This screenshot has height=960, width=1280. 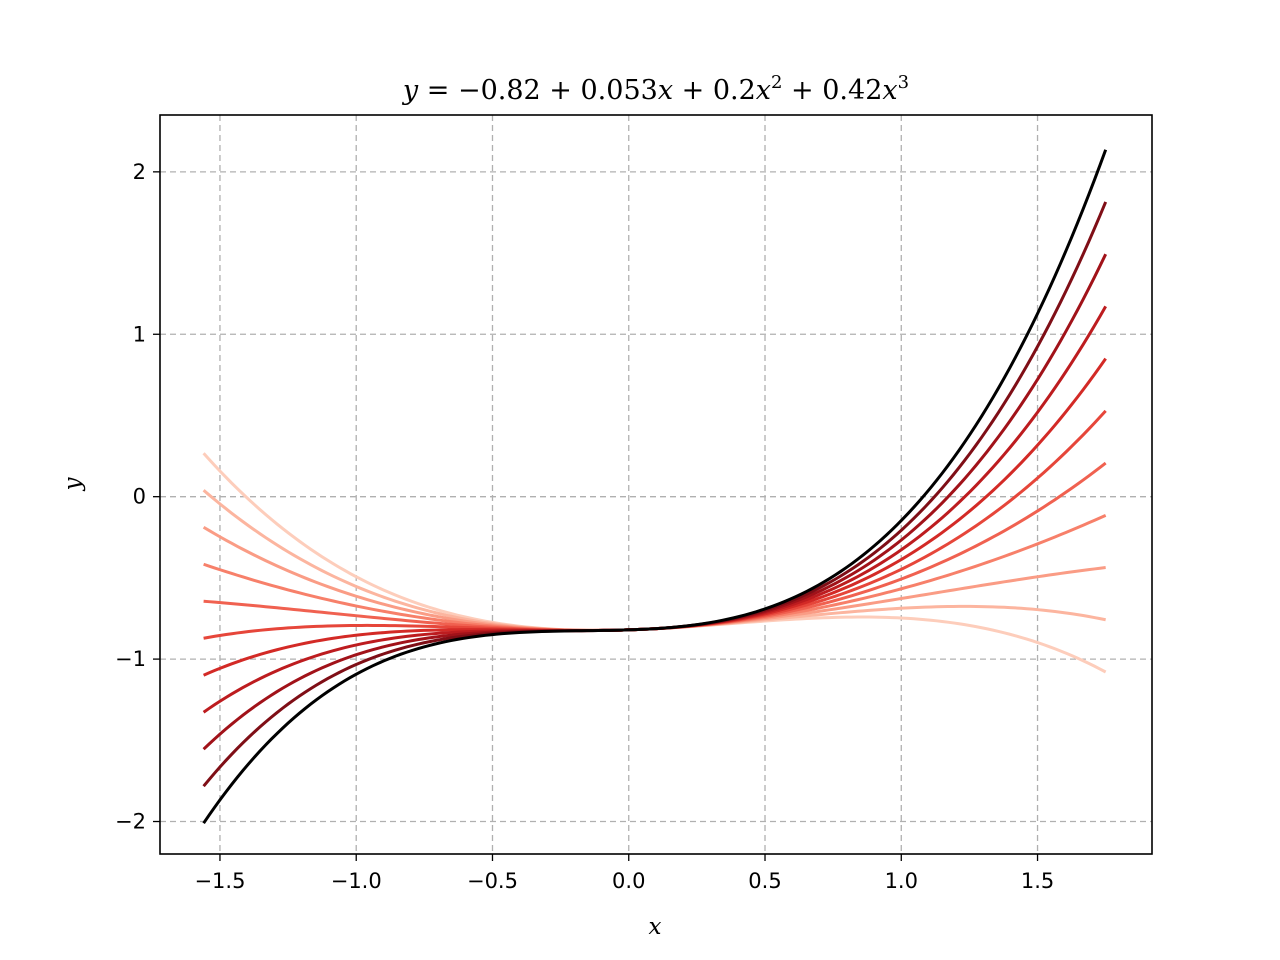 I want to click on y-tick-label: 2, so click(x=139, y=172).